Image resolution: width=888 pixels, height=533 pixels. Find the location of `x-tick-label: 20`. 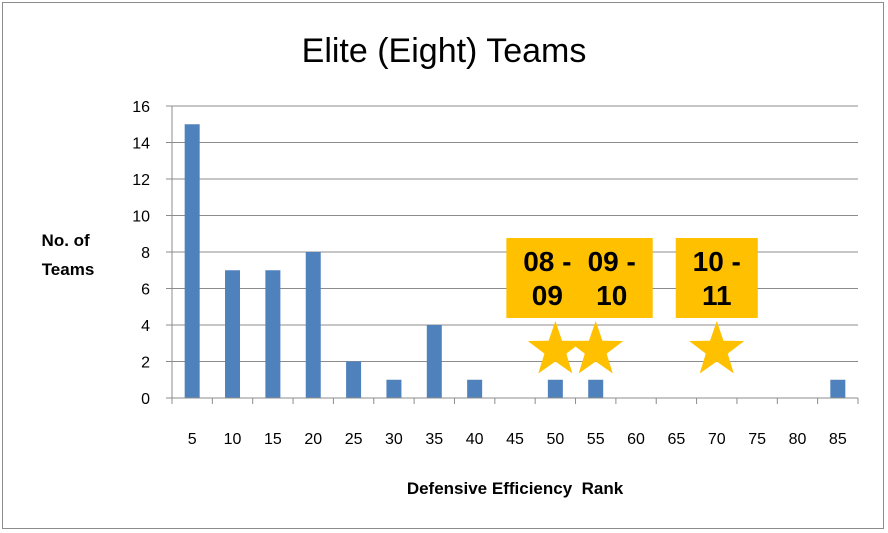

x-tick-label: 20 is located at coordinates (313, 439).